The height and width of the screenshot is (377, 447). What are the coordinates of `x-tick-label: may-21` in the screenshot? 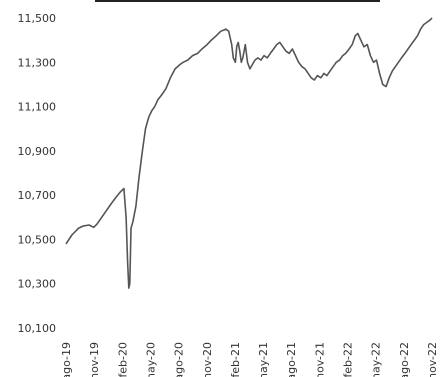 It's located at (263, 359).